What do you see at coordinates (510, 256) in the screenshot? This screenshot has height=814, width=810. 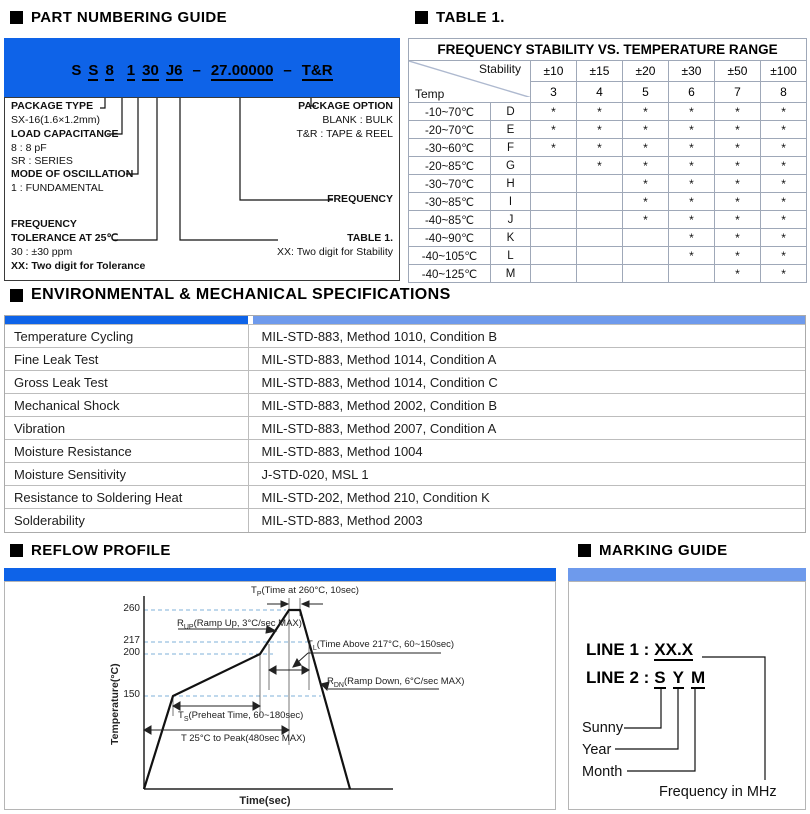 I see `temp-code-cell: L` at bounding box center [510, 256].